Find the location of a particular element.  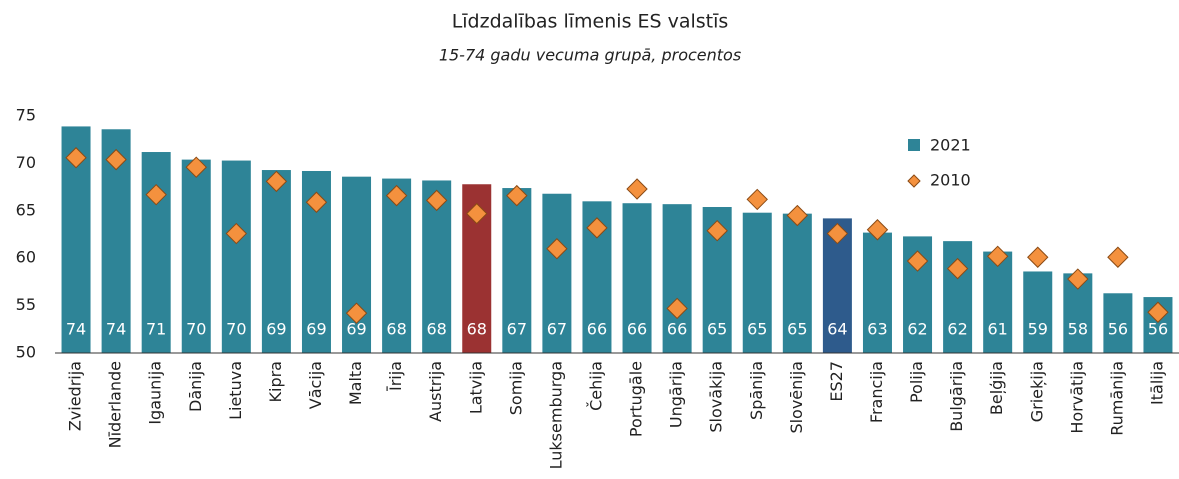

x-tick-label: Nīderlande is located at coordinates (115, 404).